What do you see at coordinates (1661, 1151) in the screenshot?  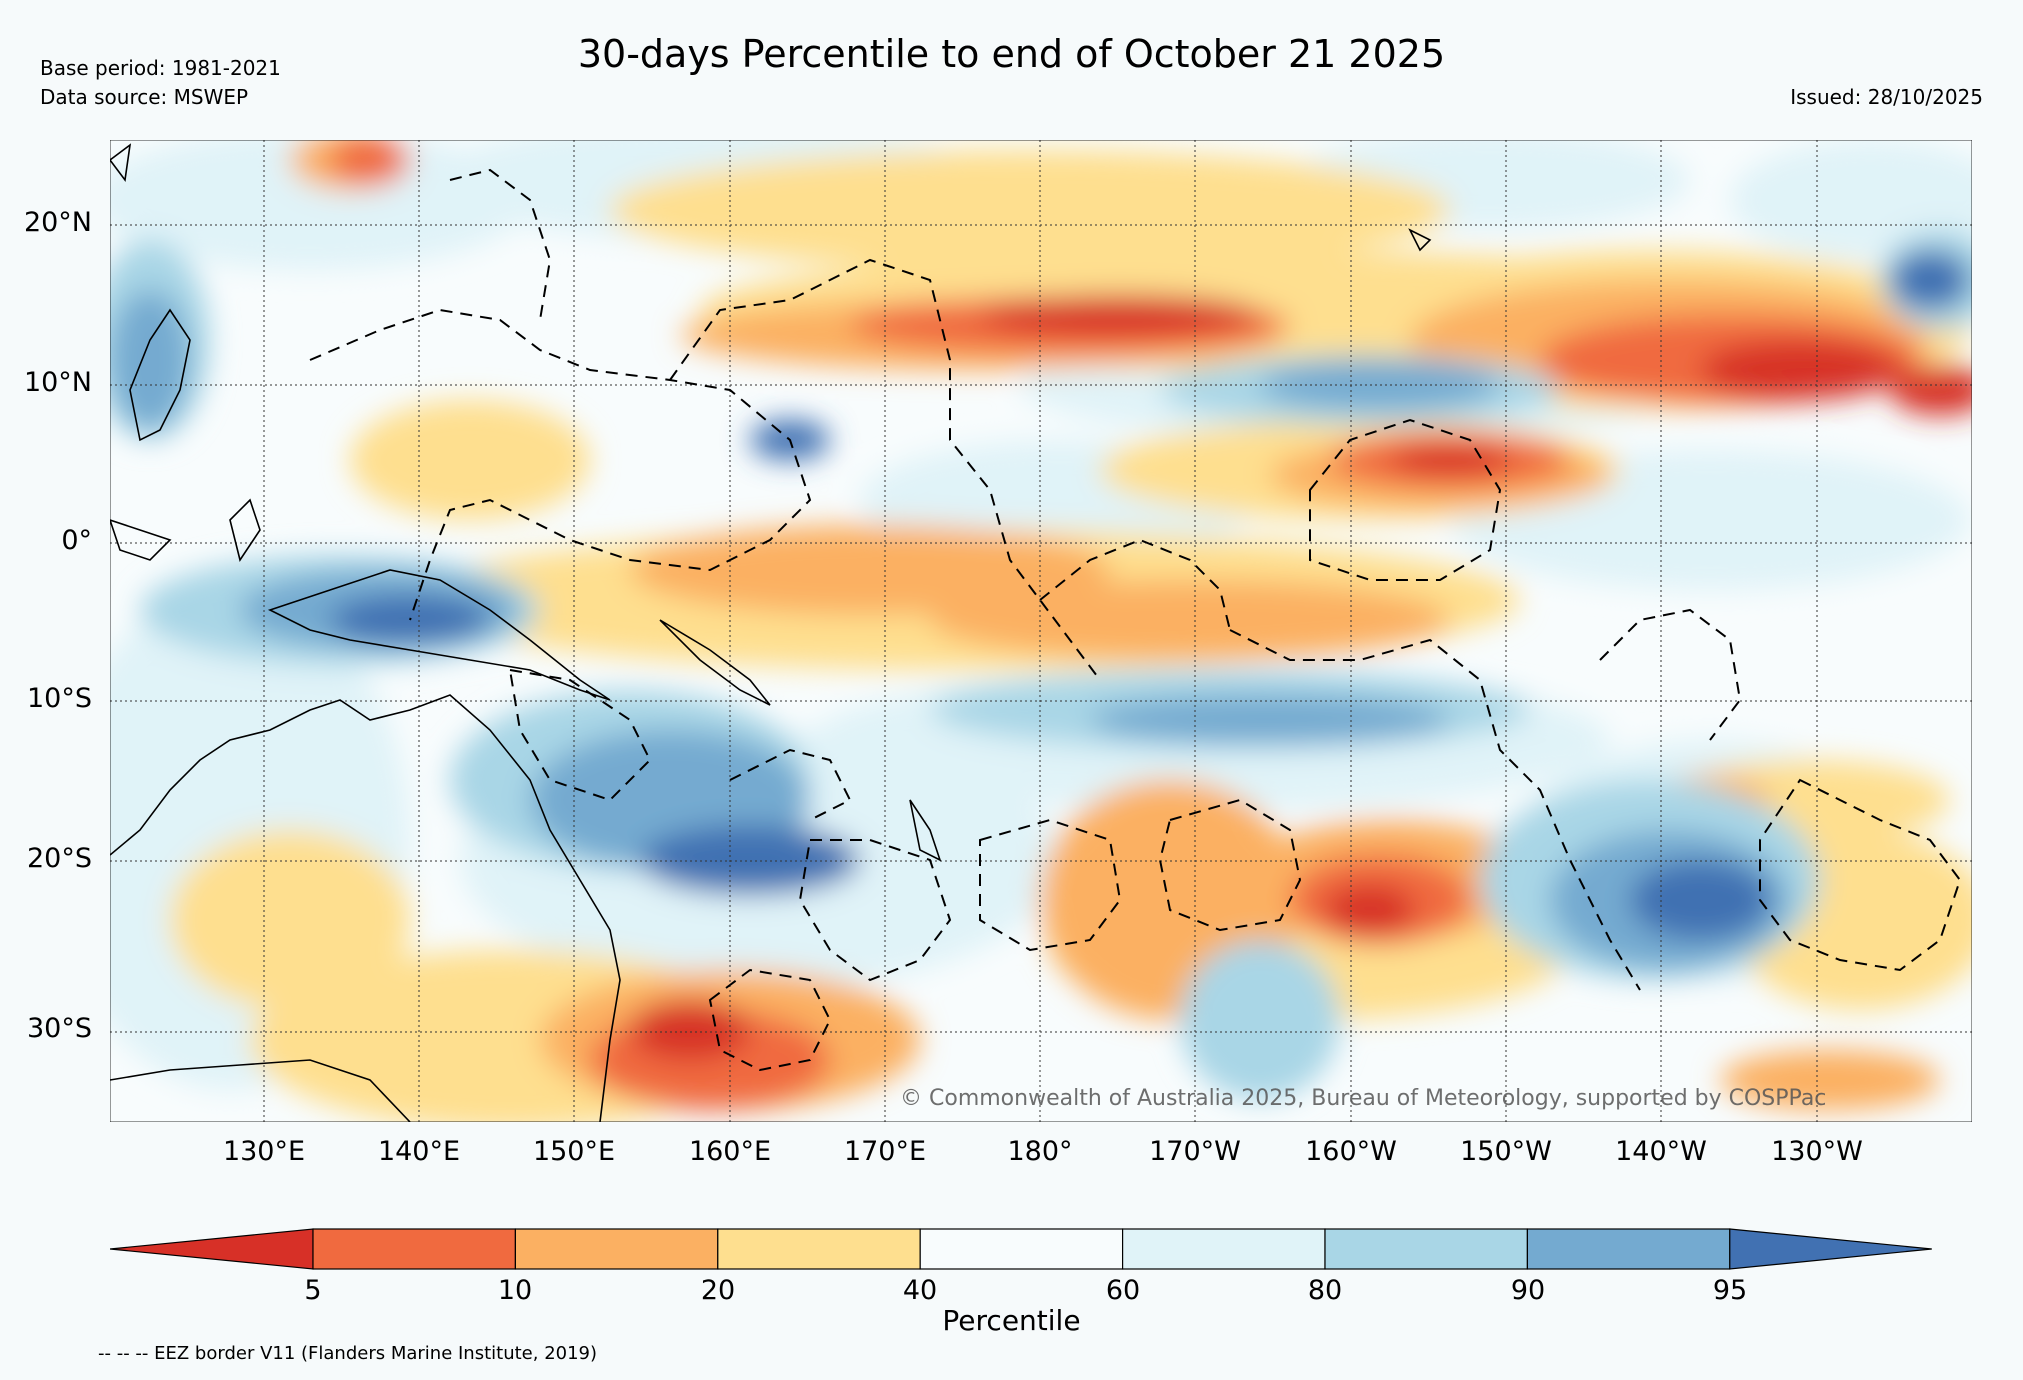 I see `lon-label-140w: 140°W` at bounding box center [1661, 1151].